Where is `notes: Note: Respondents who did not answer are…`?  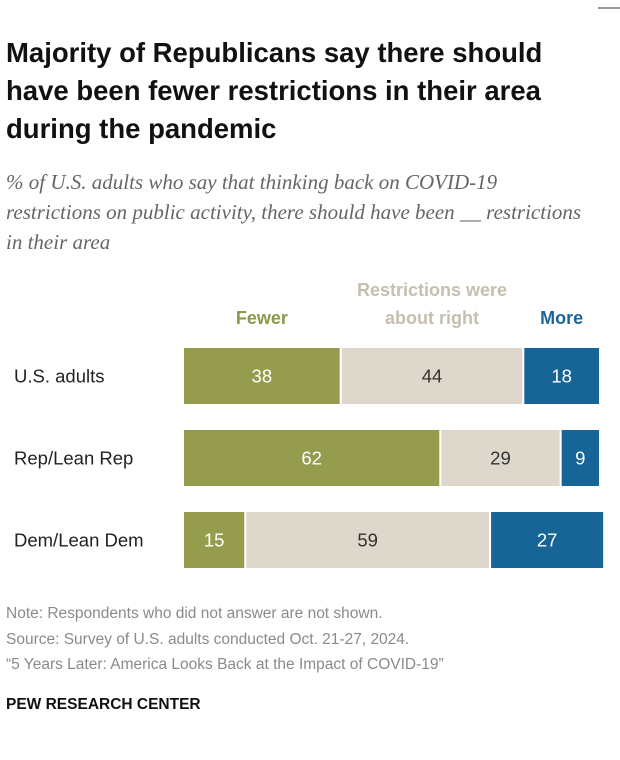
notes: Note: Respondents who did not answer are… is located at coordinates (311, 639).